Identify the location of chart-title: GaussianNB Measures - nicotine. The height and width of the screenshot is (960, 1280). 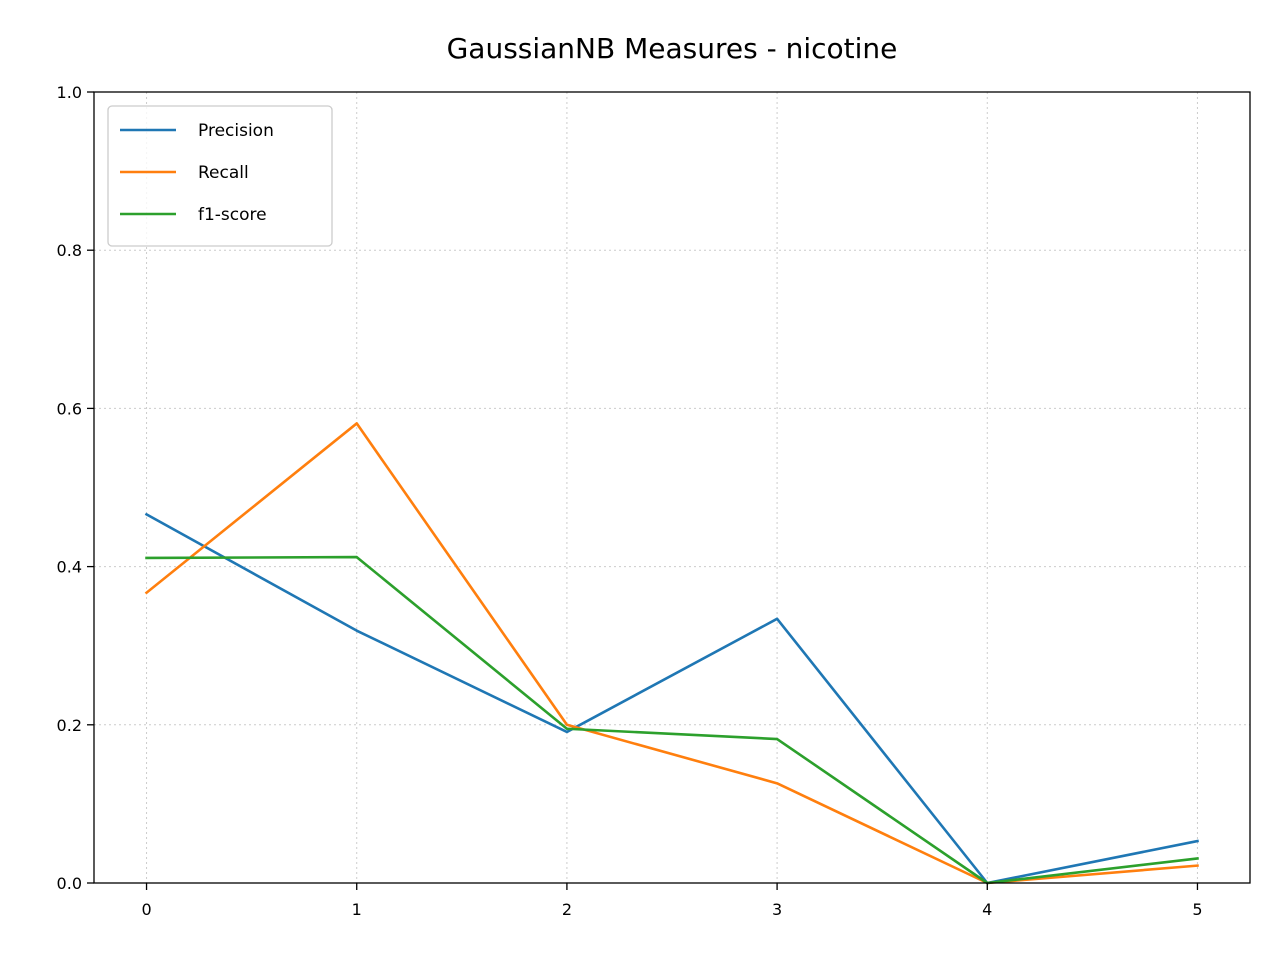
(672, 48).